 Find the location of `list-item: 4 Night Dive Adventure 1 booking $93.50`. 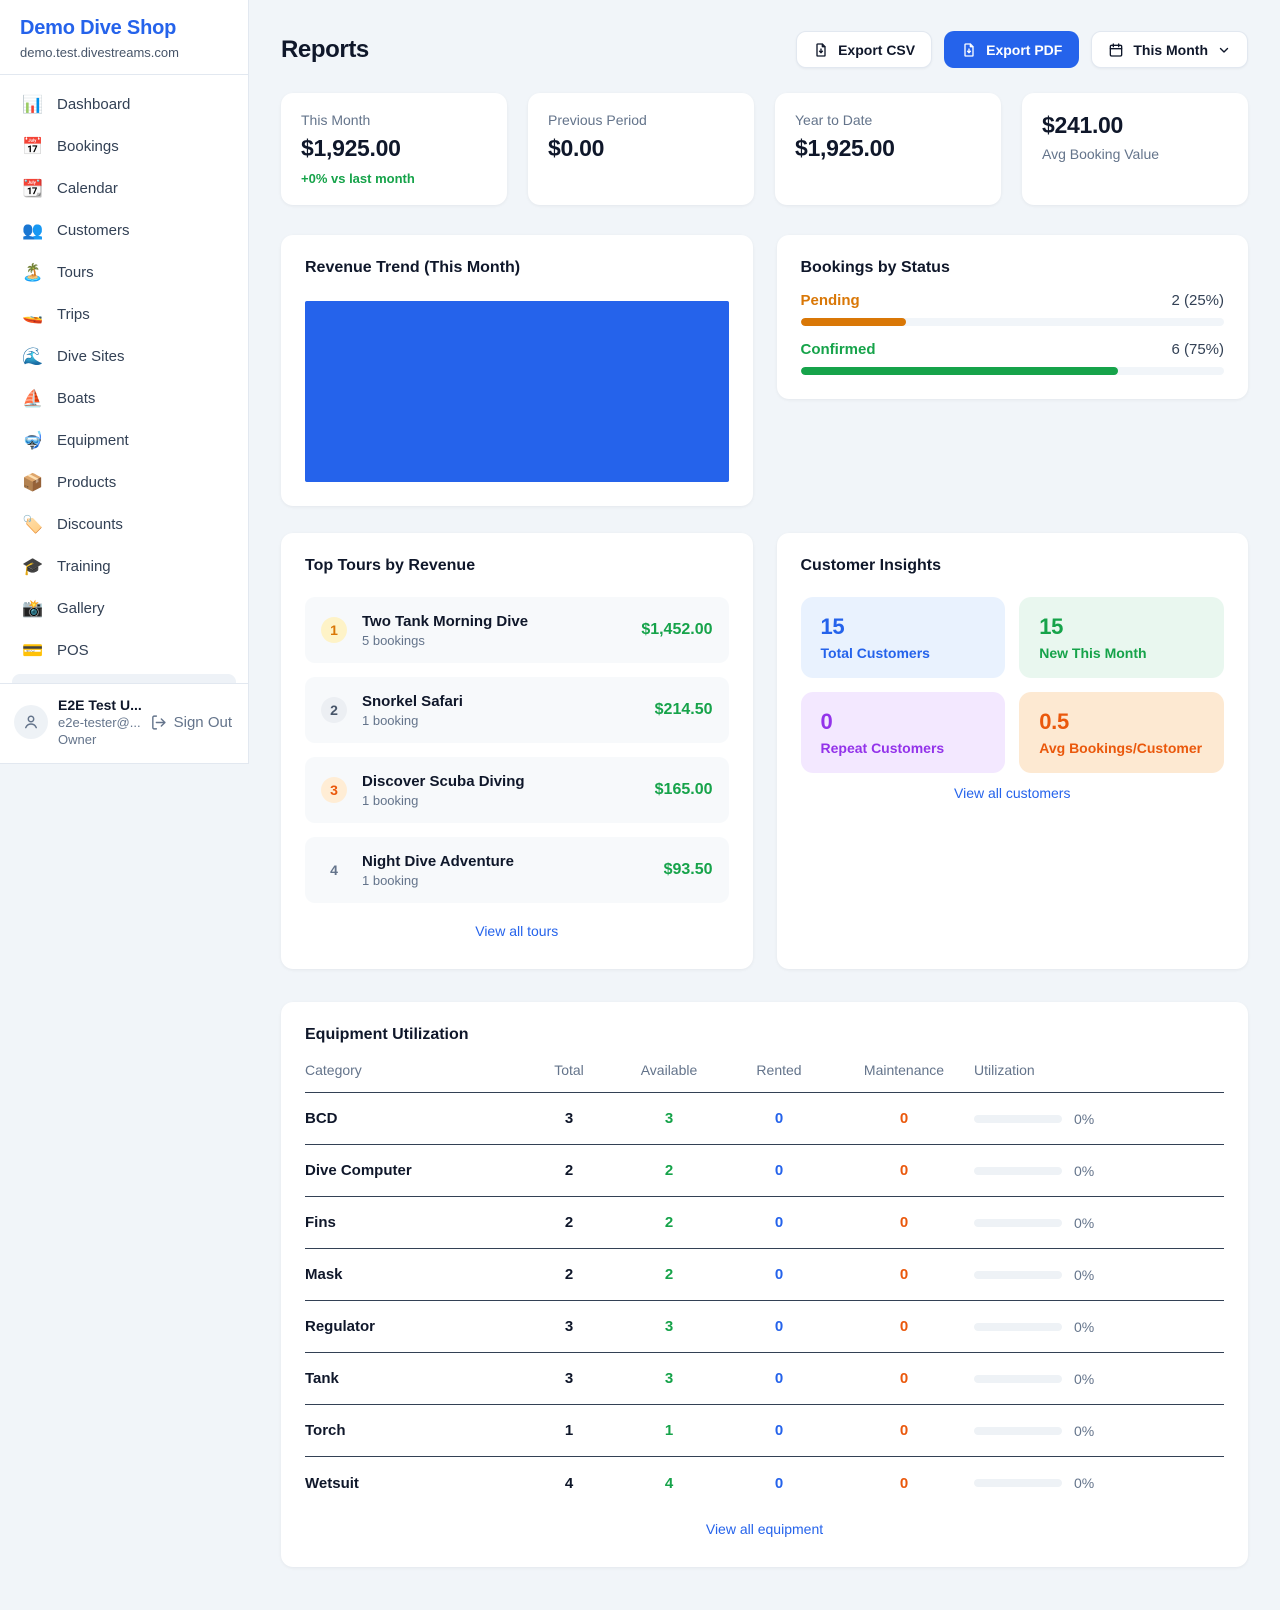

list-item: 4 Night Dive Adventure 1 booking $93.50 is located at coordinates (517, 870).